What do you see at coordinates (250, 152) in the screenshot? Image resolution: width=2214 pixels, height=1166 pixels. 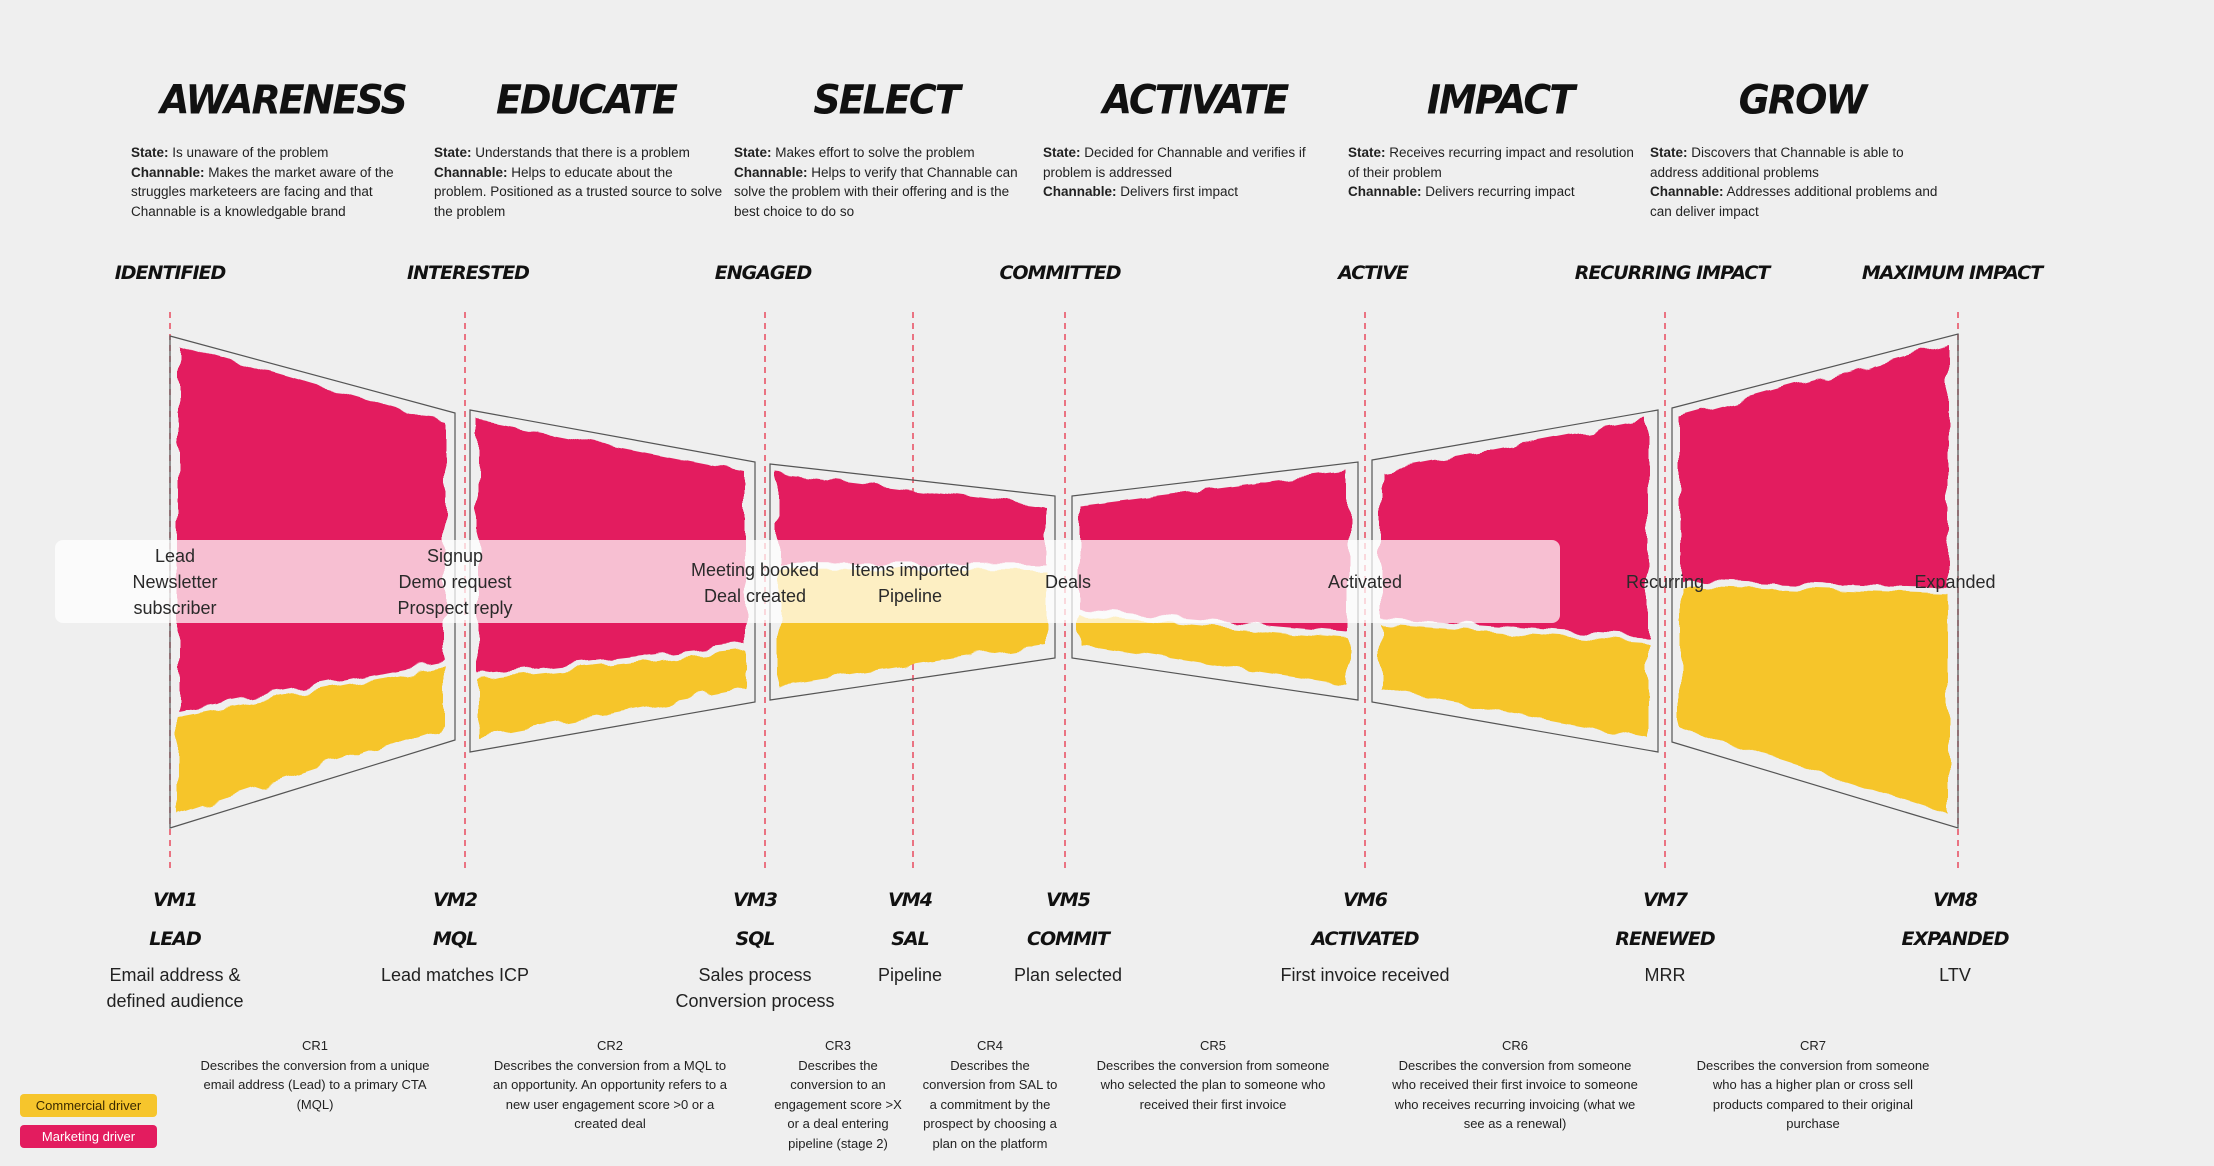 I see `state-text: Is unaware of the problem` at bounding box center [250, 152].